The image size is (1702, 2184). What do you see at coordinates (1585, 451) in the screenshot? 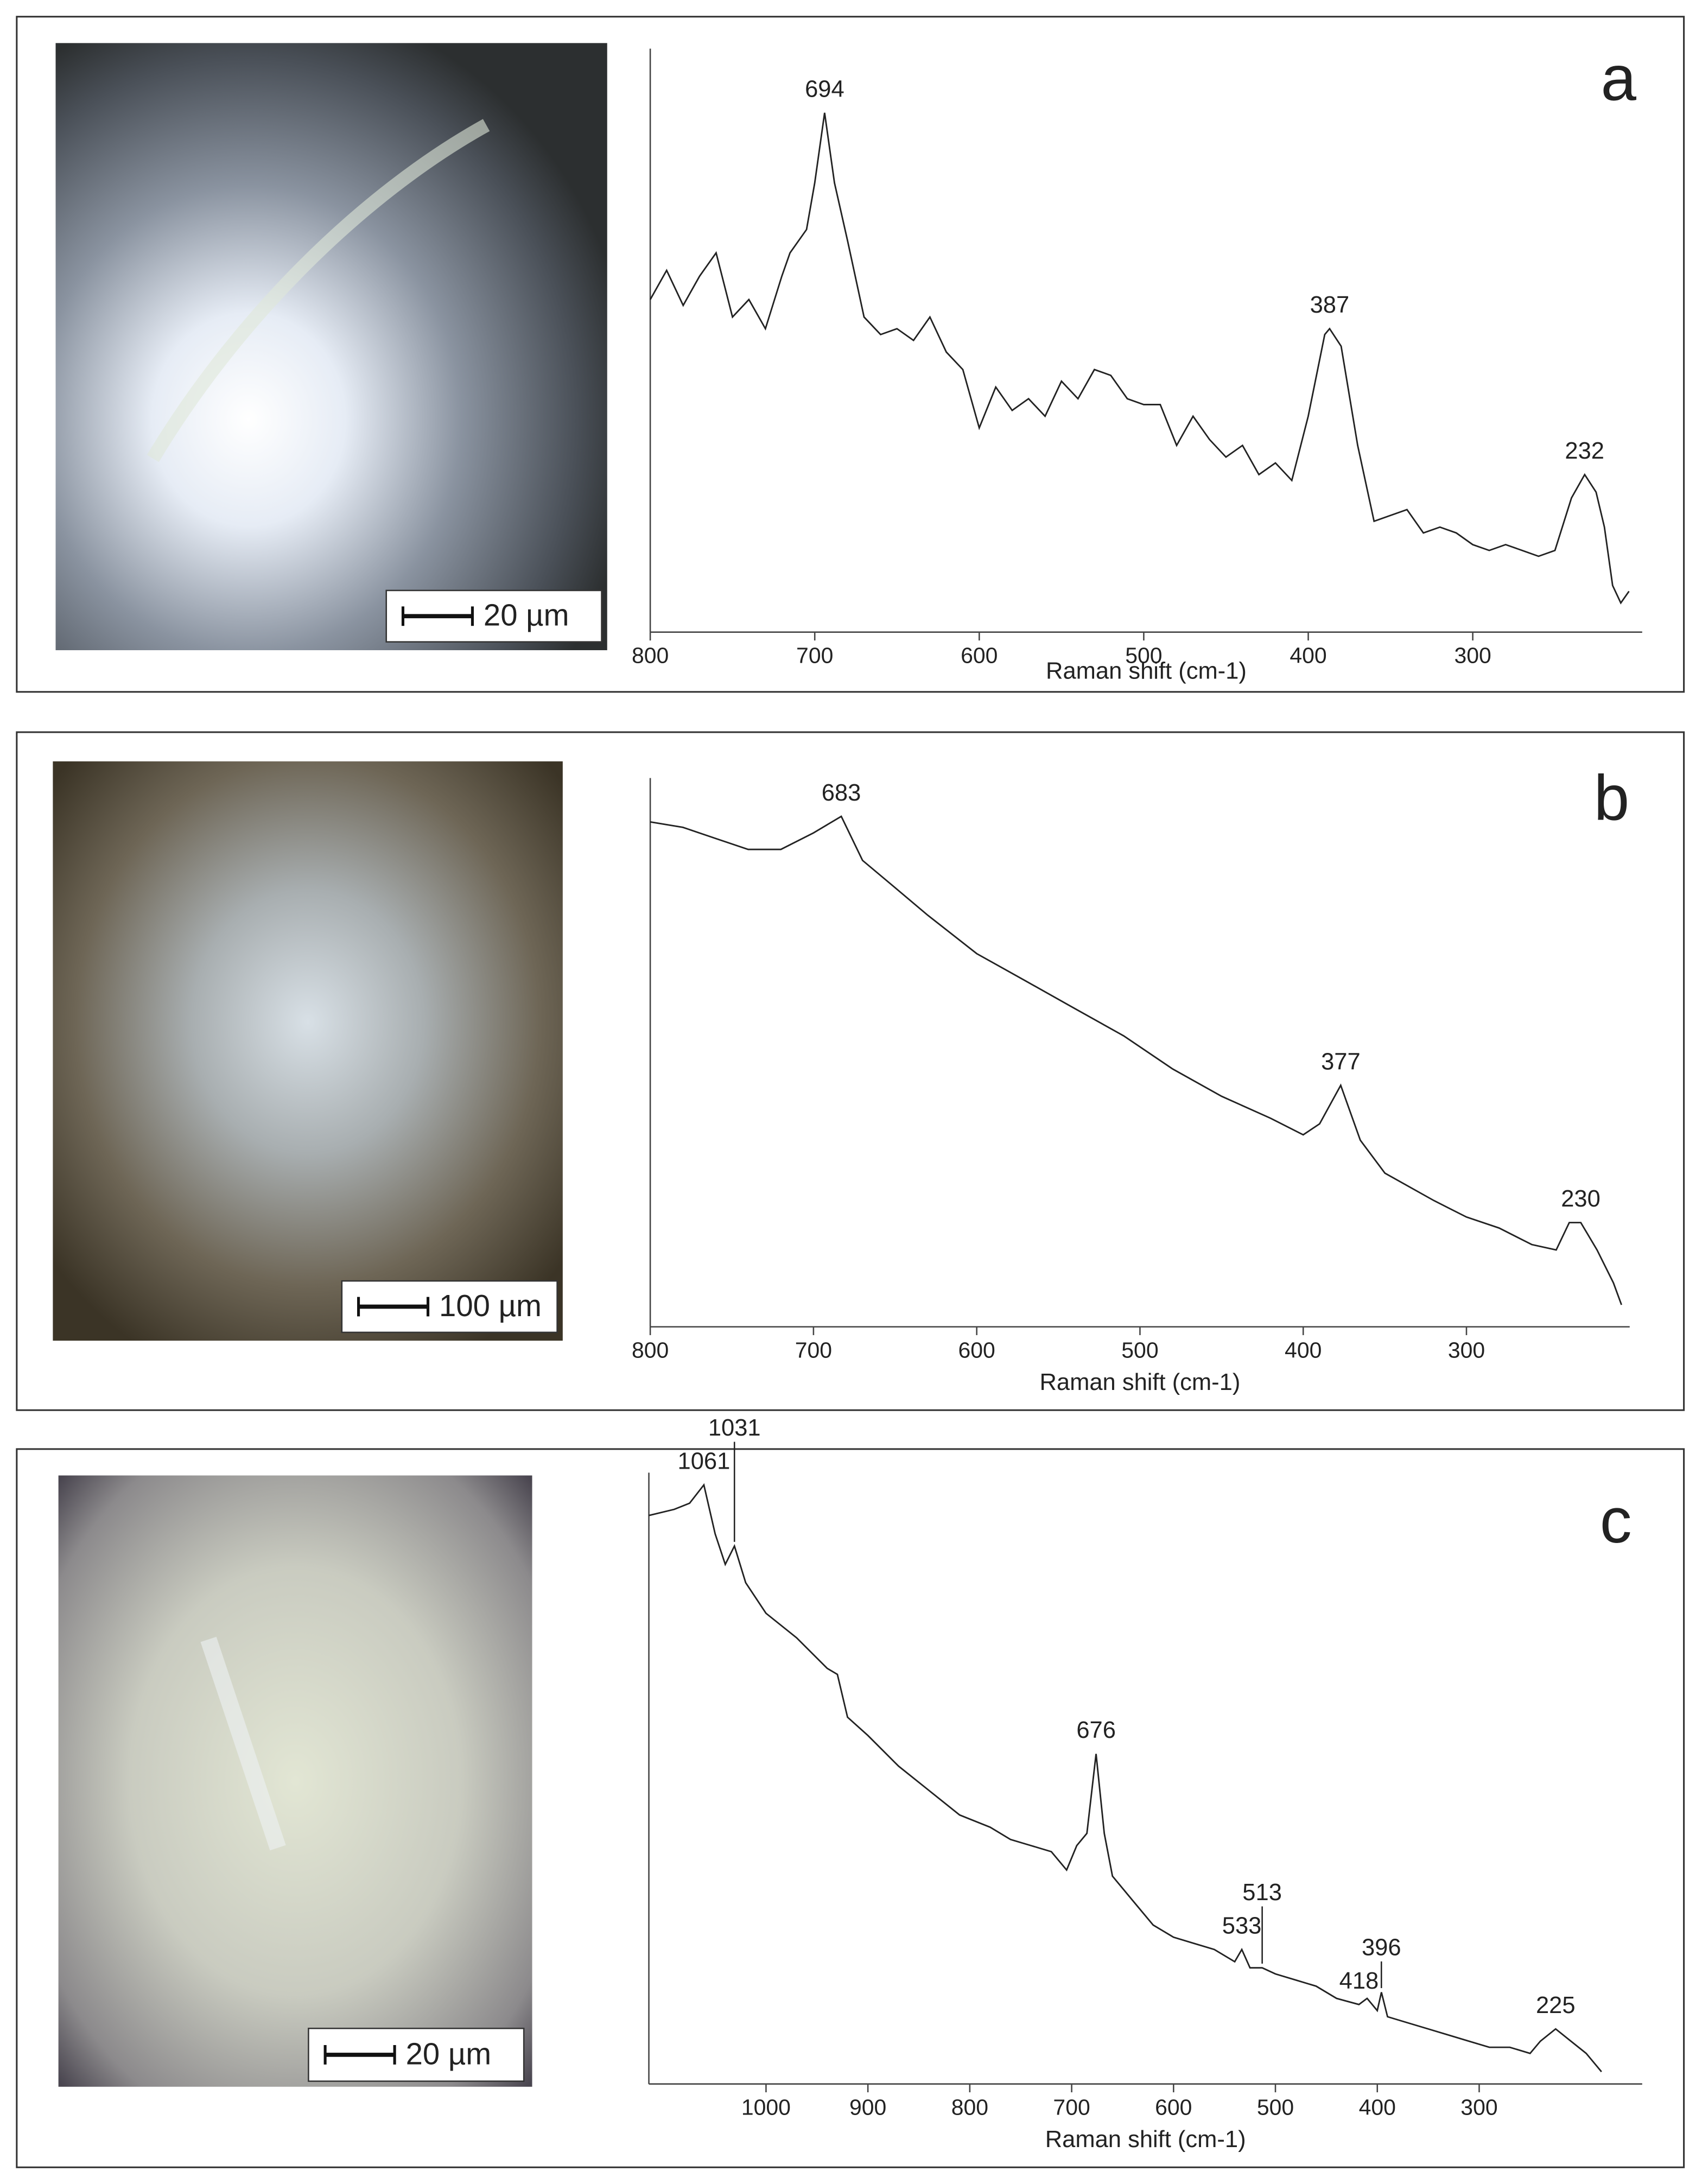
I see `peak-label: 232` at bounding box center [1585, 451].